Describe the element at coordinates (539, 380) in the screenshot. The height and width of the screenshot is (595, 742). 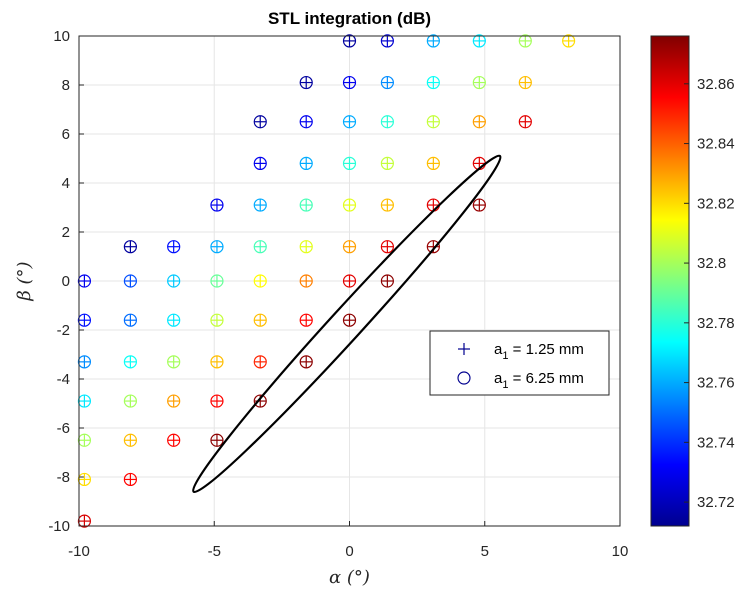
I see `legend-entry-2: a1 = 6.25 mm` at that location.